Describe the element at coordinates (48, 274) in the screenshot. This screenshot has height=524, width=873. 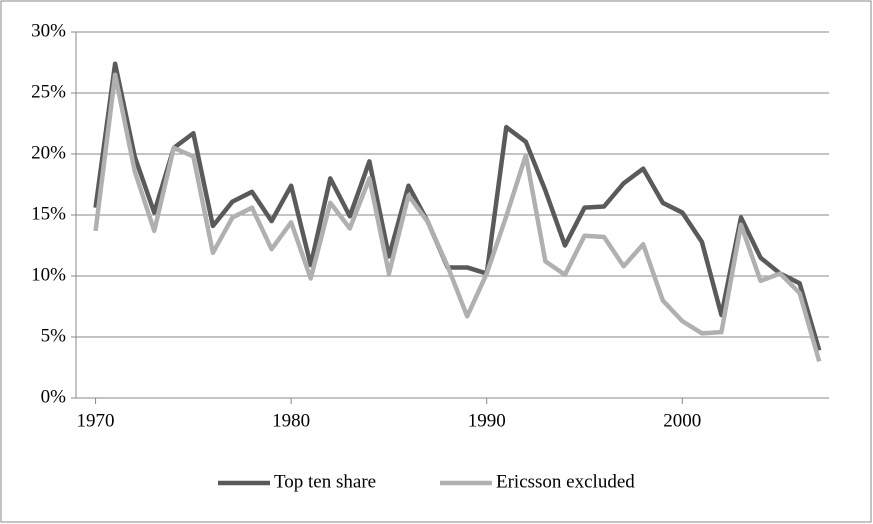
I see `y-tick-label: 10%` at that location.